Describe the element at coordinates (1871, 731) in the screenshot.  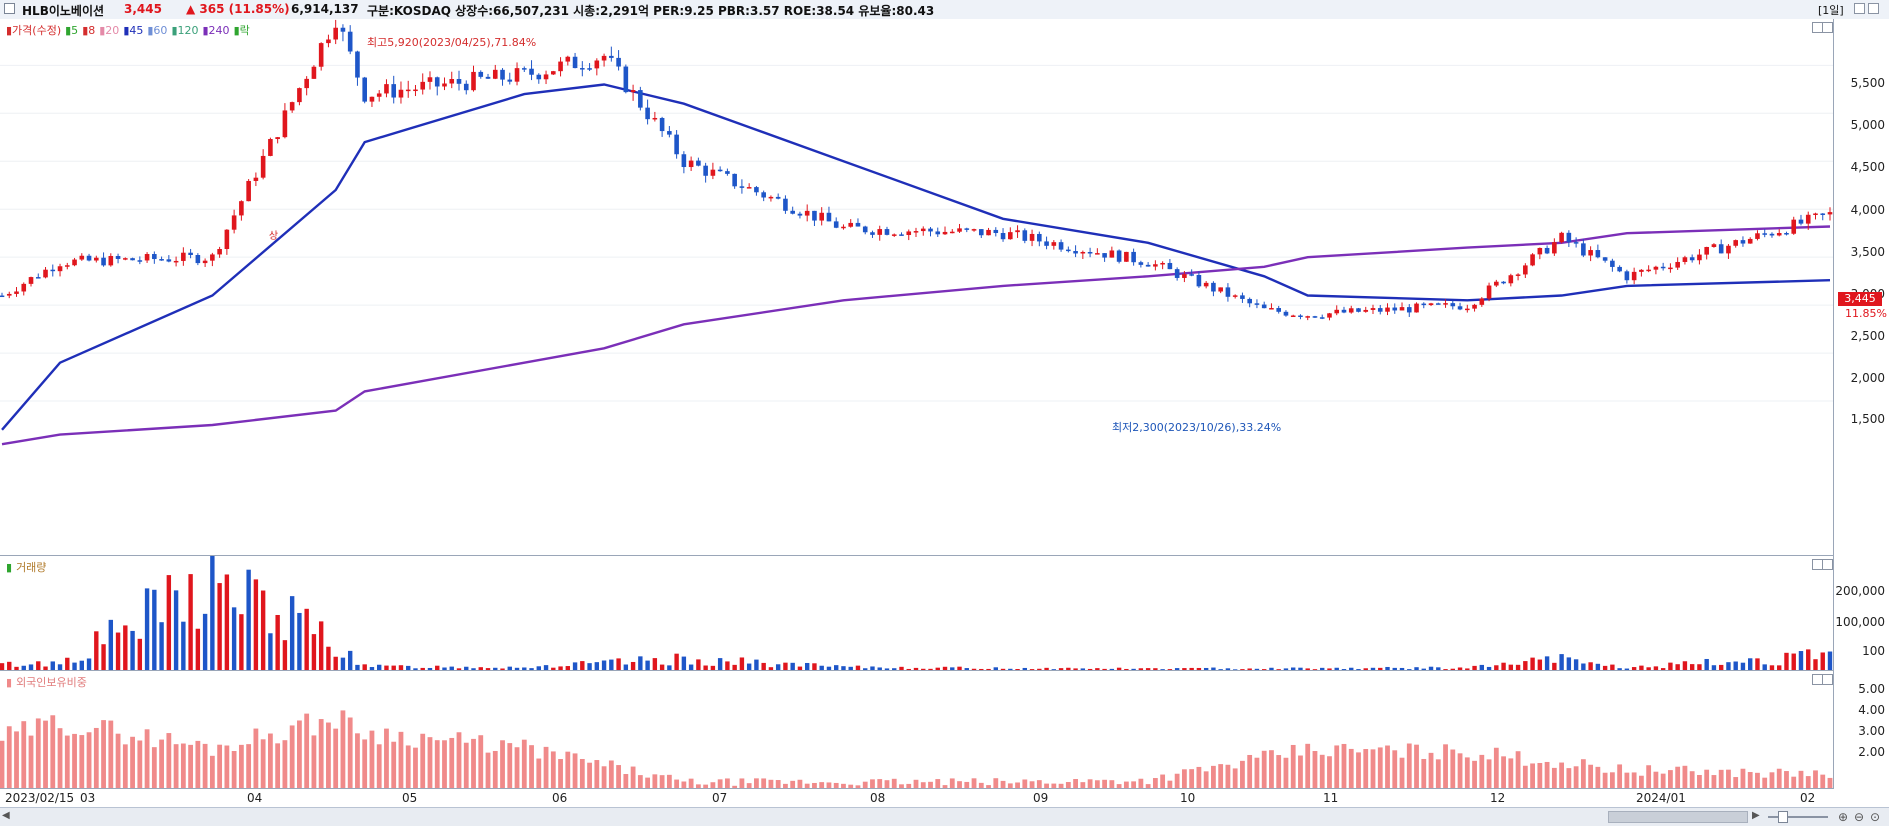
I see `foreign-tick-label: 3.00` at that location.